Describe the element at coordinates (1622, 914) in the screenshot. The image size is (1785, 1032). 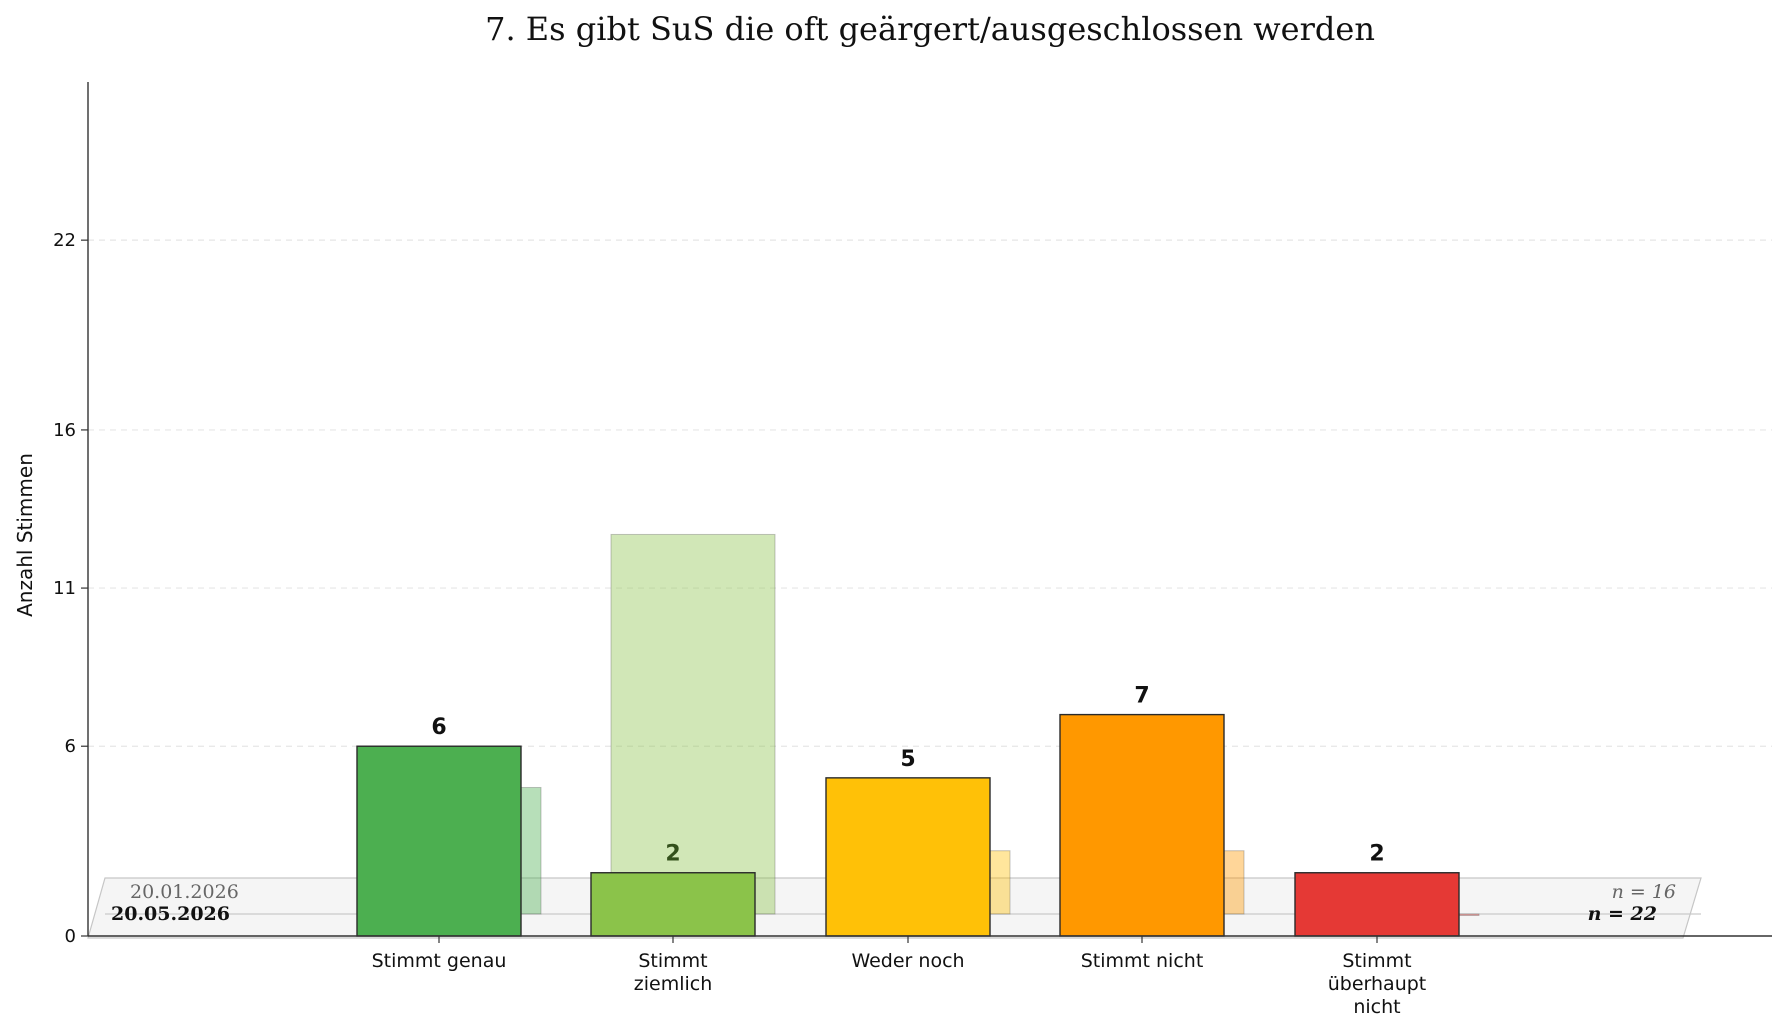
I see `legend-sample-front: n = 22` at that location.